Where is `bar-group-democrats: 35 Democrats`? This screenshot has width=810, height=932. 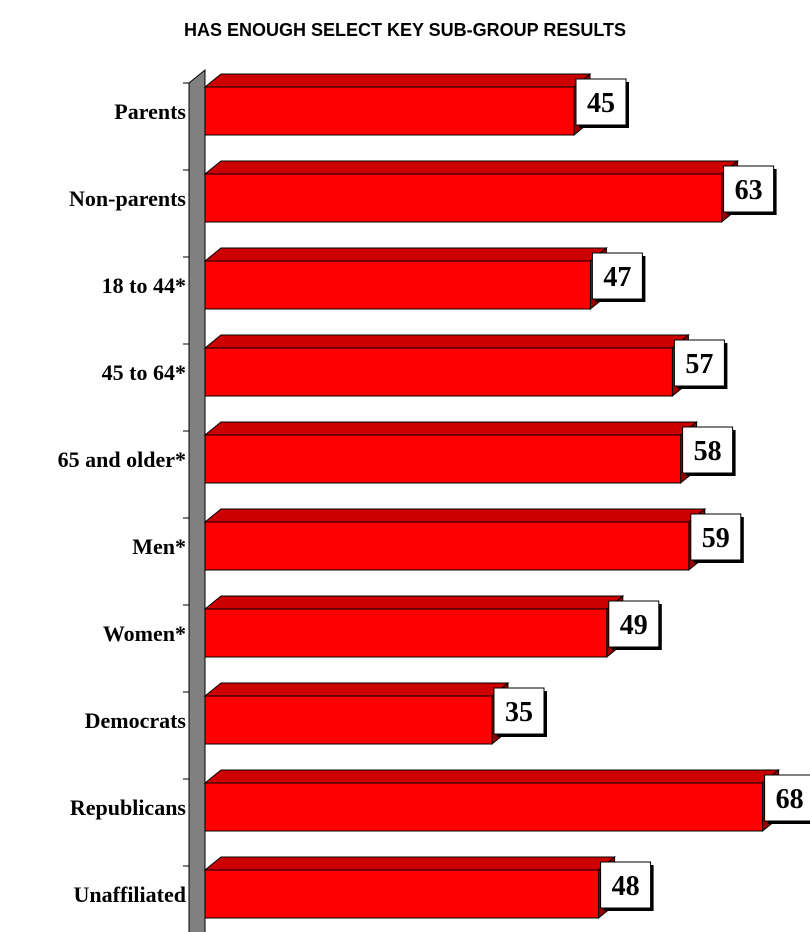
bar-group-democrats: 35 Democrats is located at coordinates (316, 713).